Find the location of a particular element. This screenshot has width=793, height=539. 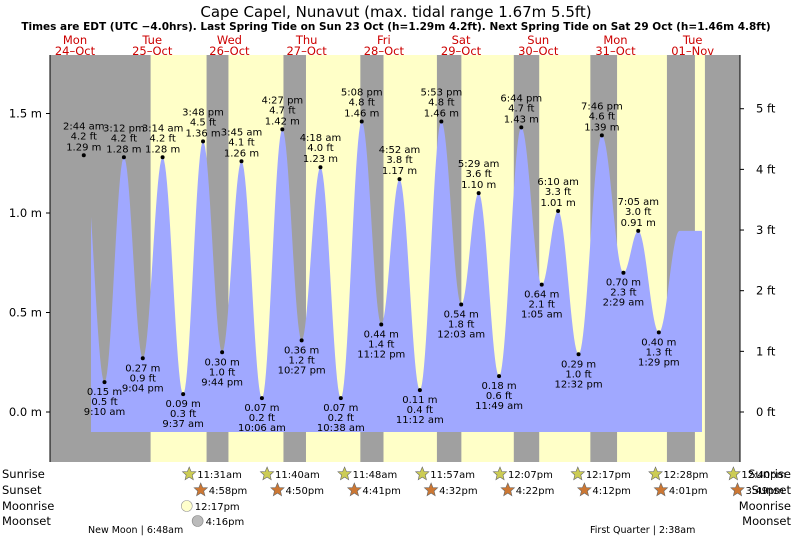

tide-time: 4:18 am is located at coordinates (321, 138).